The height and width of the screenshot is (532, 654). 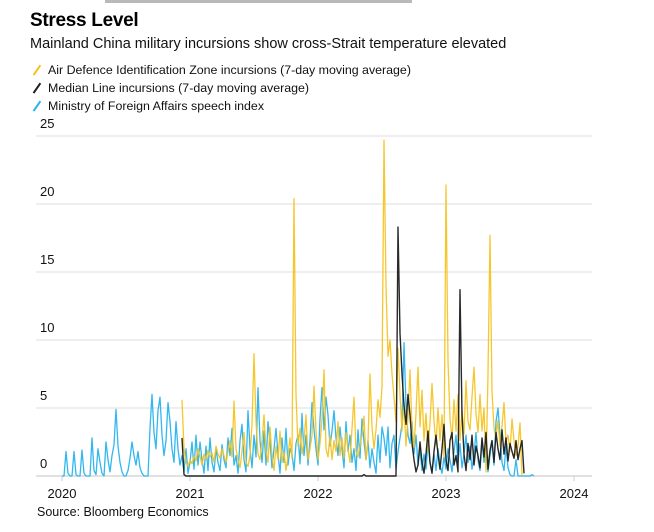 I want to click on legend-label-mofa: Ministry of Foreign Affairs speech index, so click(x=156, y=106).